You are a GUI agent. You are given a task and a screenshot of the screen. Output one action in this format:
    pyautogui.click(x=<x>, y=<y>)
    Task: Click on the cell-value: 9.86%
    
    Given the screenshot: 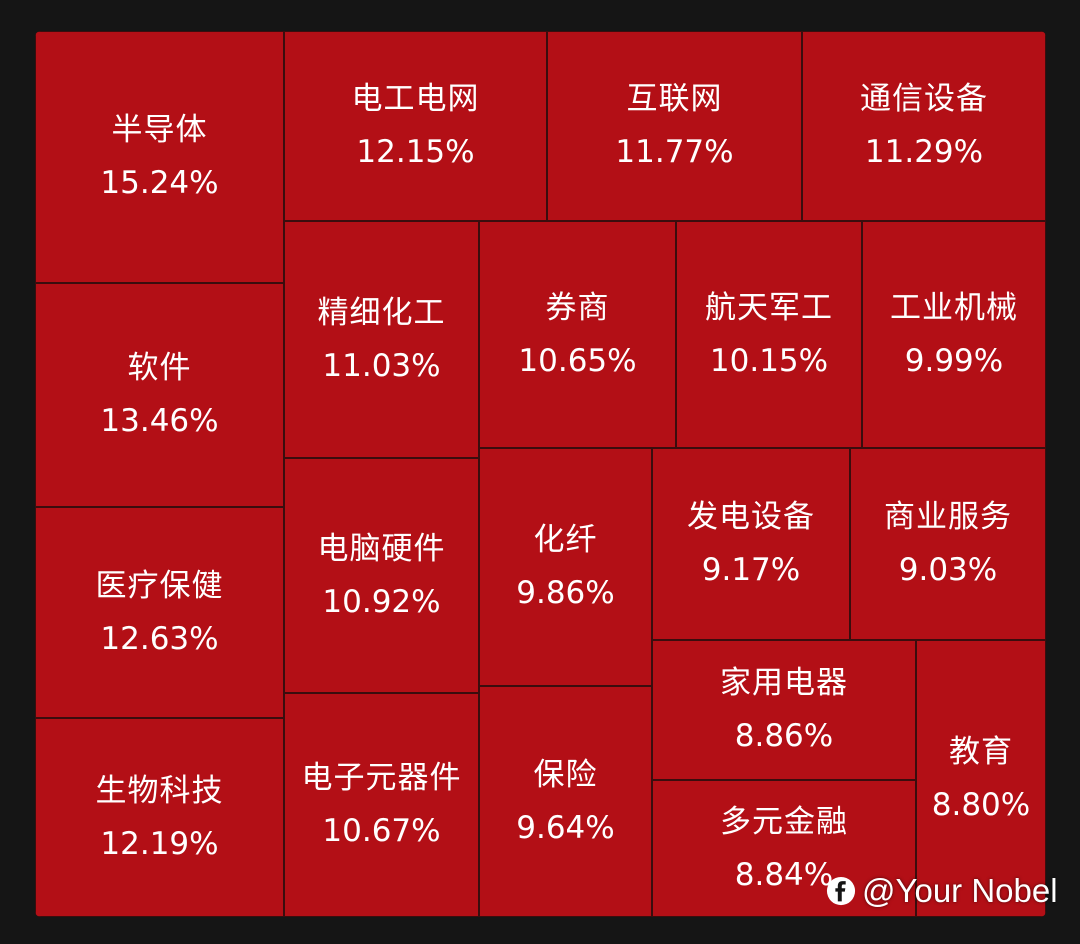 What is the action you would take?
    pyautogui.click(x=565, y=593)
    